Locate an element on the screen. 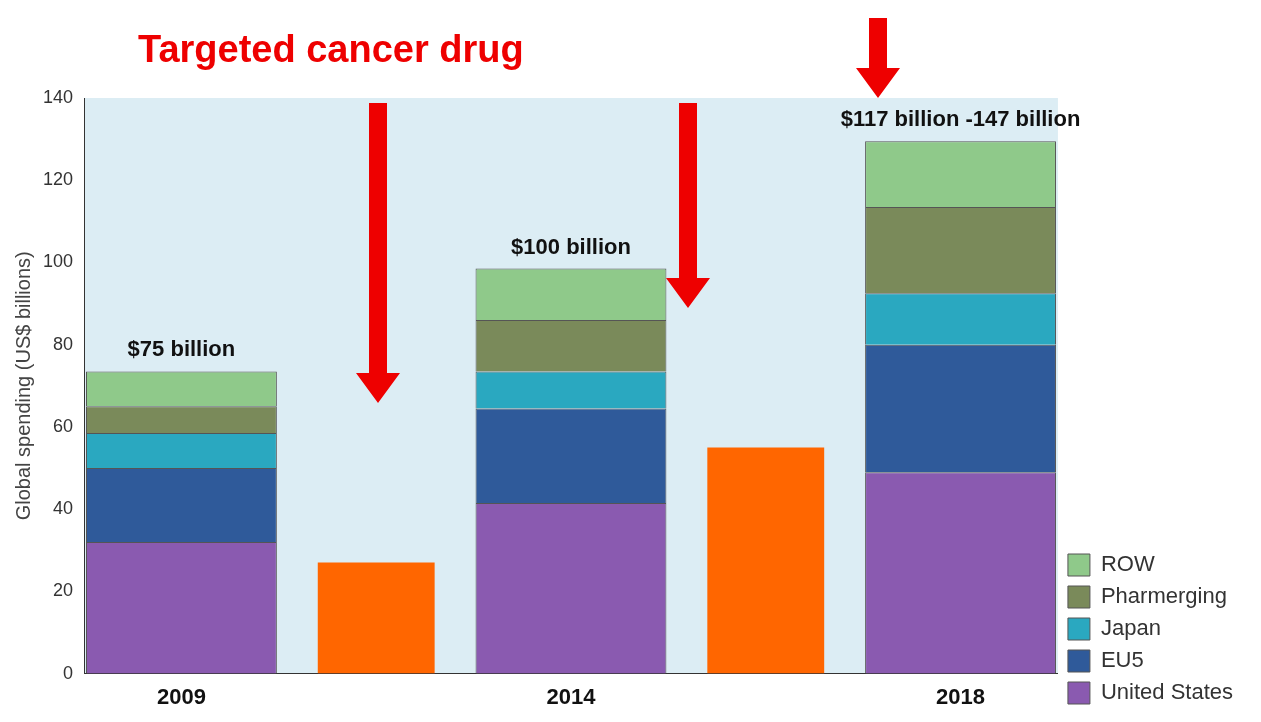 The height and width of the screenshot is (722, 1261). y-tick-label: 0 is located at coordinates (68, 672).